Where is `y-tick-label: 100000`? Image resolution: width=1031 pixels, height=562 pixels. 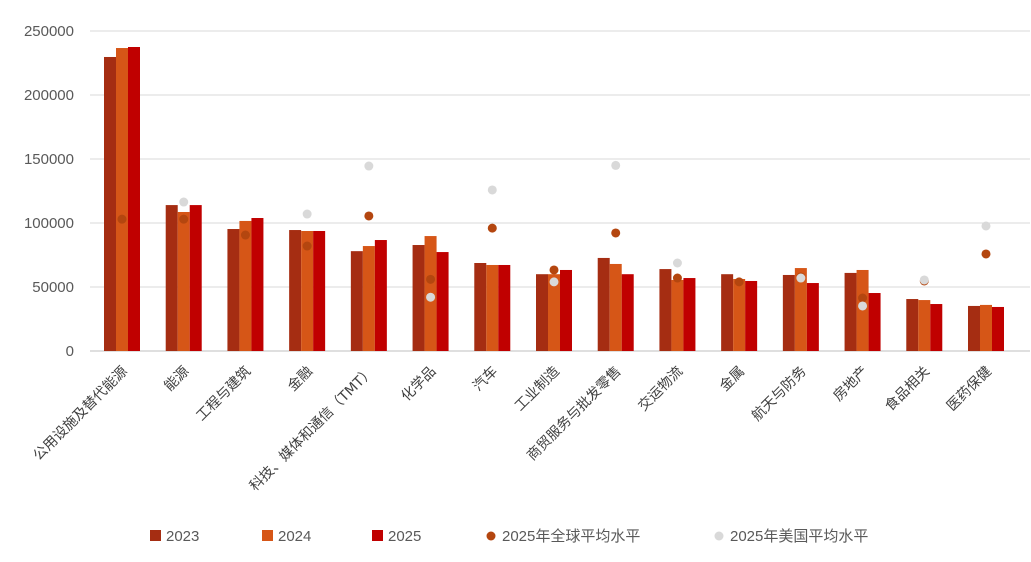 y-tick-label: 100000 is located at coordinates (49, 223).